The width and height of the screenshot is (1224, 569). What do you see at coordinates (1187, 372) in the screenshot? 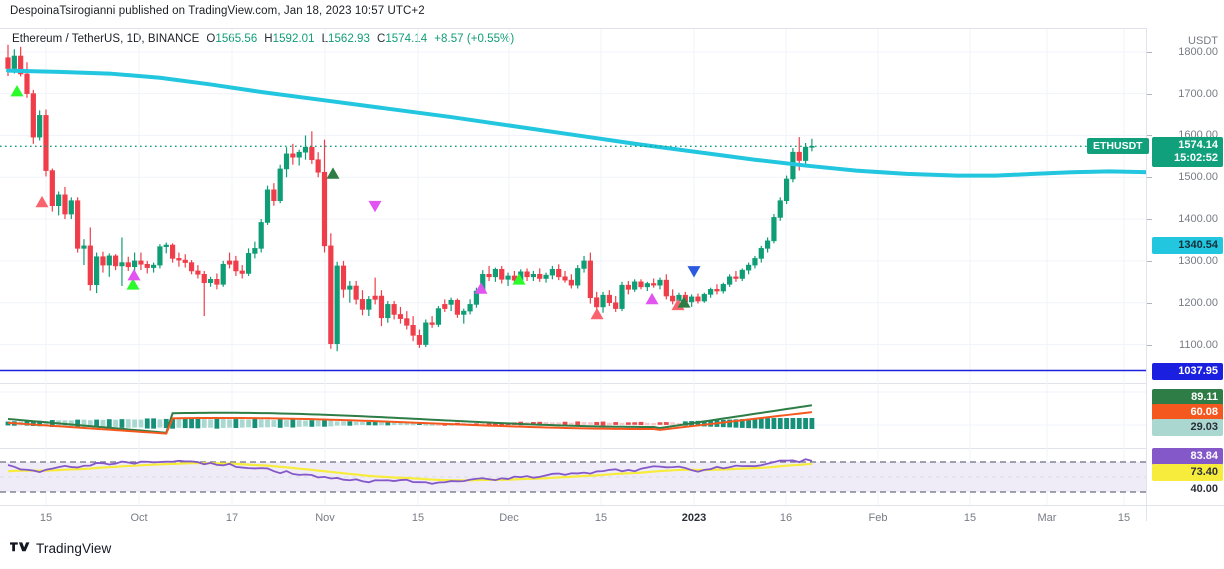
I see `support-level-badge: 1037.95` at bounding box center [1187, 372].